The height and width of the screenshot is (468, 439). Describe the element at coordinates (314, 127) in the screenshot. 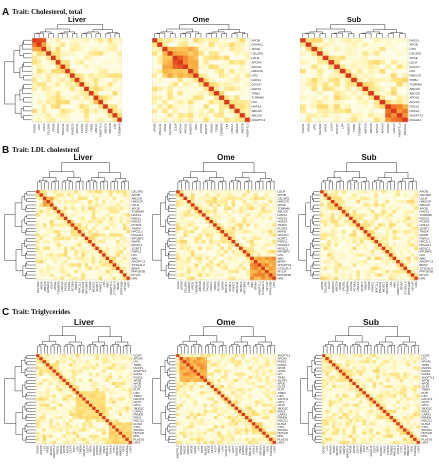

I see `column-label: LIPC` at that location.